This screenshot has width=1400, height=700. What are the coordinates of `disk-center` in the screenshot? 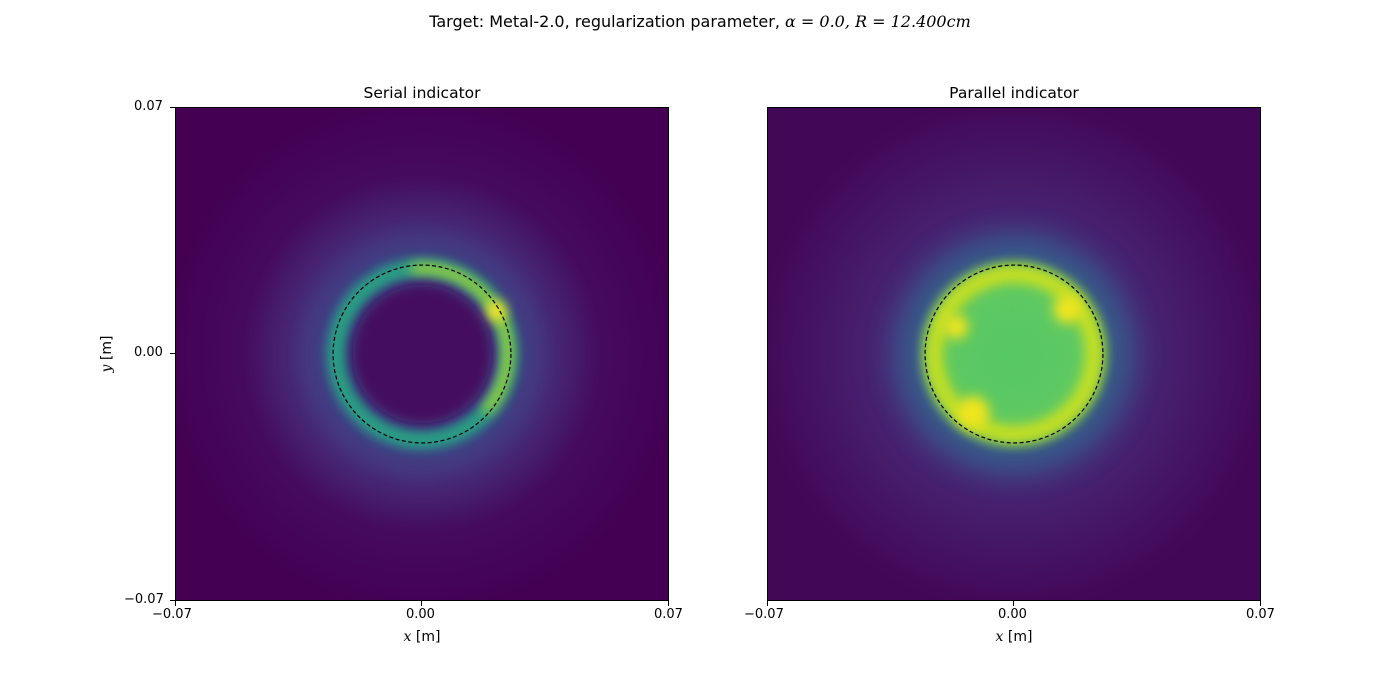 It's located at (1012, 356).